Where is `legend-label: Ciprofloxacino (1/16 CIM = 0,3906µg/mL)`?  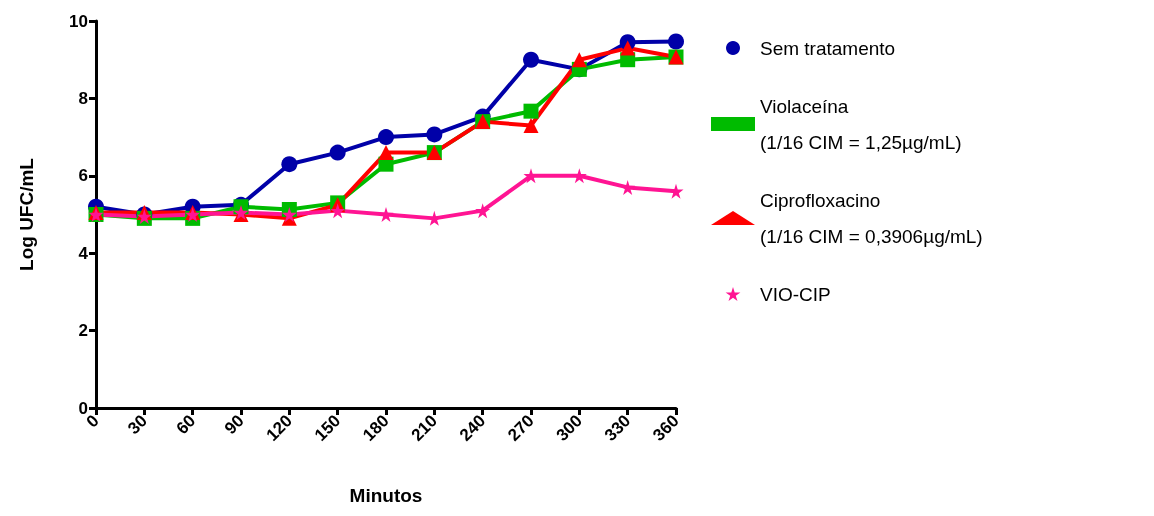
legend-label: Ciprofloxacino (1/16 CIM = 0,3906µg/mL) is located at coordinates (871, 218).